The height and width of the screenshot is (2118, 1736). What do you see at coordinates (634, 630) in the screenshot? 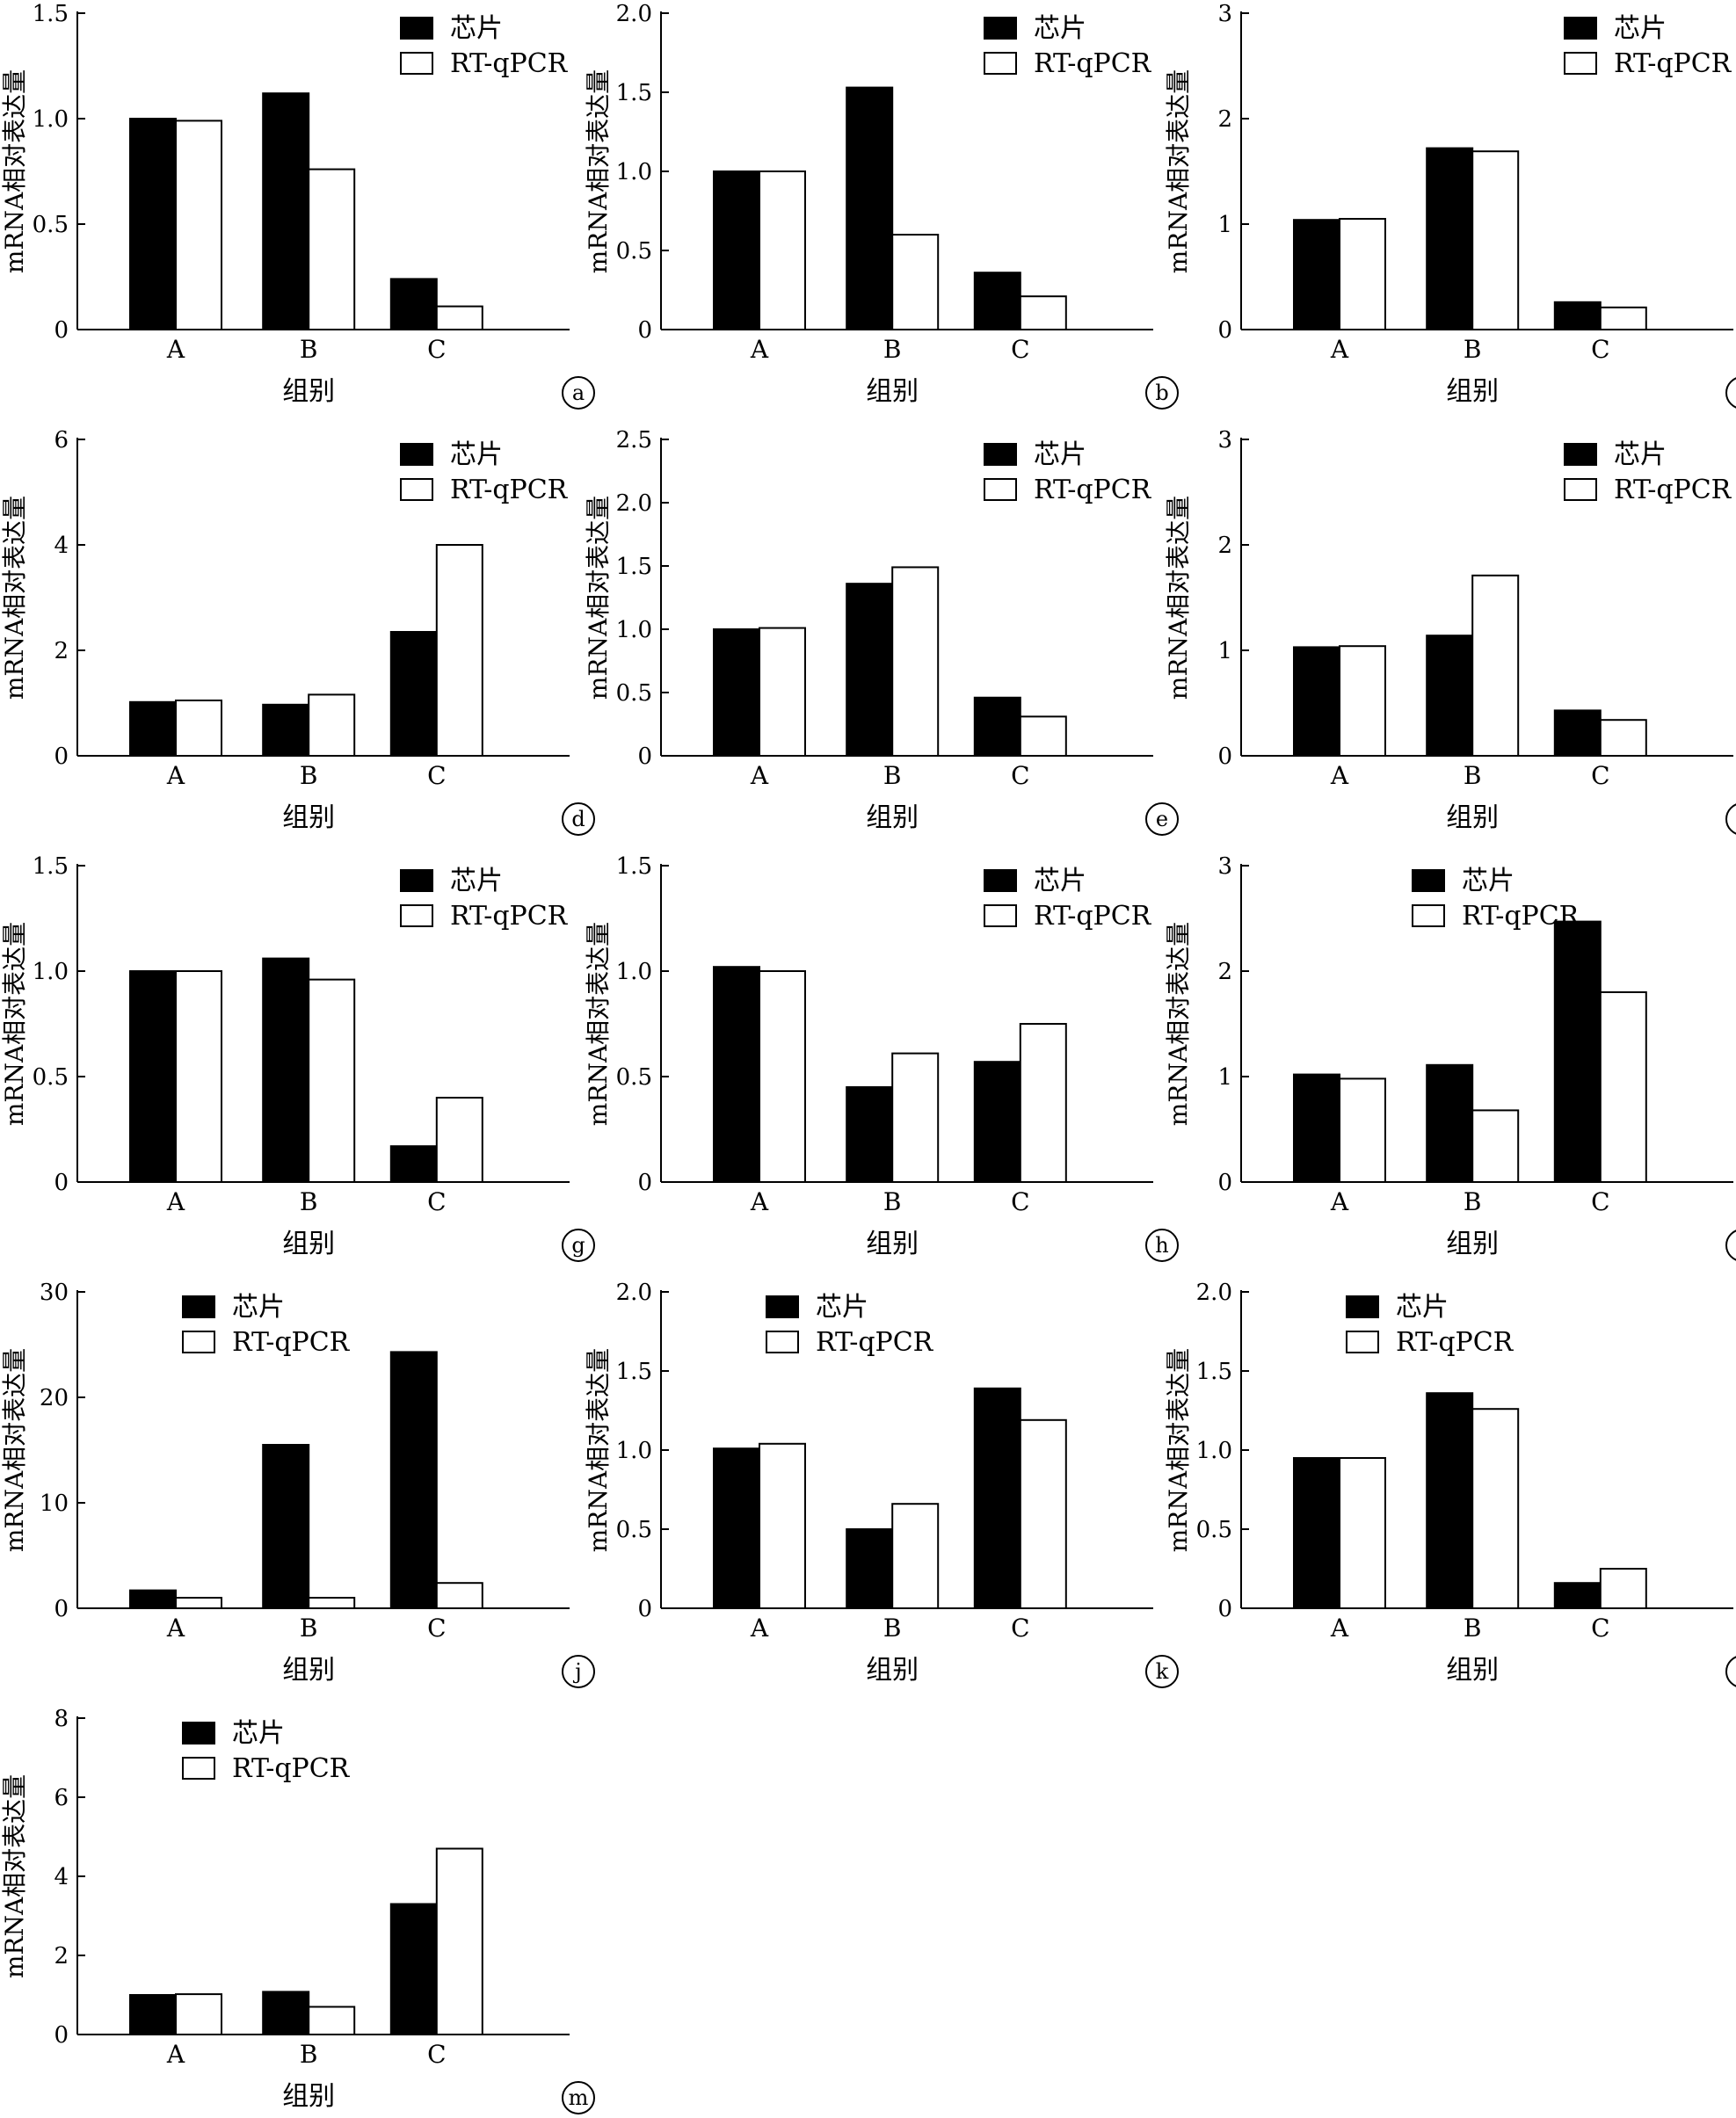
I see `y-tick-label: 1.0` at bounding box center [634, 630].